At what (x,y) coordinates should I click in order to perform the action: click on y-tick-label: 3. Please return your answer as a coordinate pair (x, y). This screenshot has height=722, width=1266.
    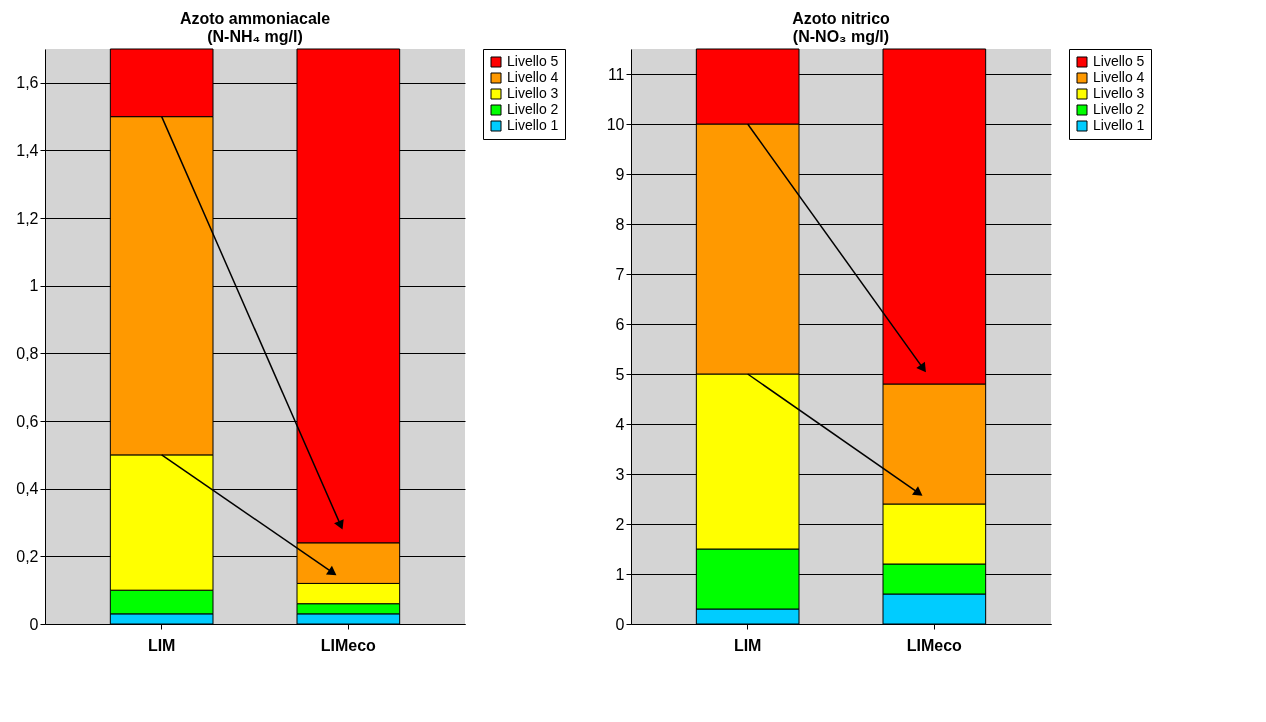
    Looking at the image, I should click on (620, 474).